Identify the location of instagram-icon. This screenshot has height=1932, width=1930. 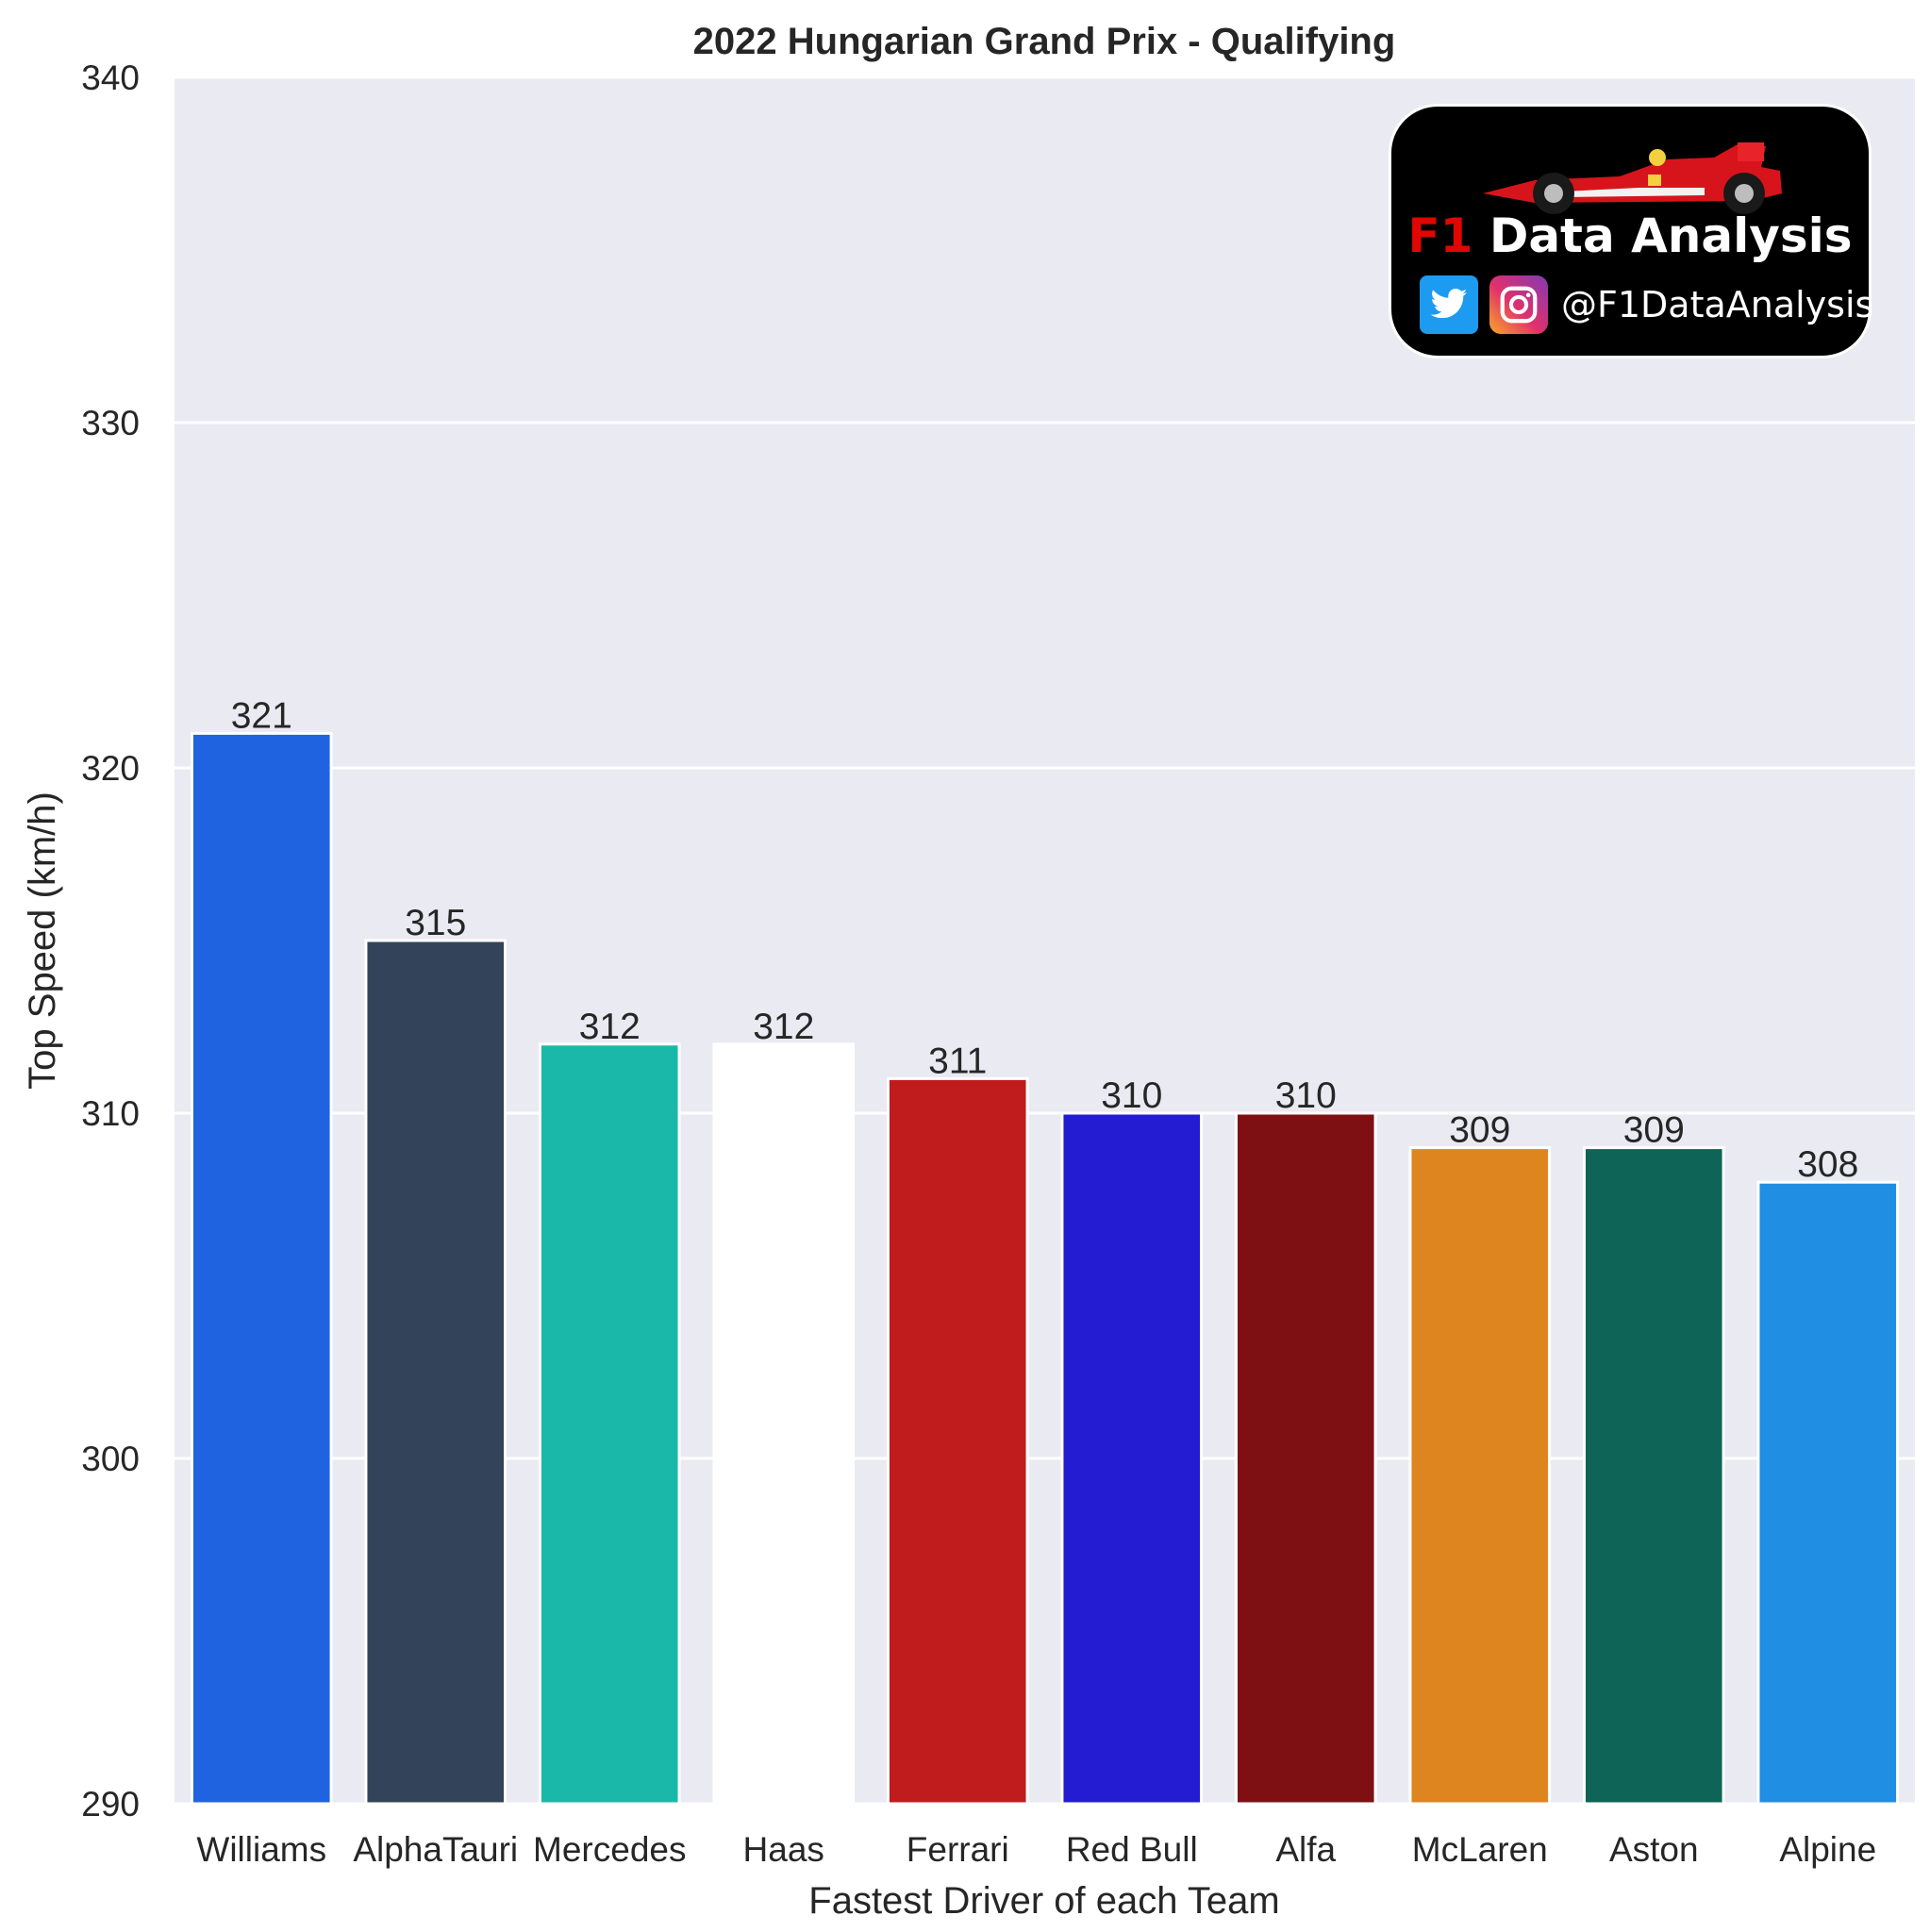
(1518, 304).